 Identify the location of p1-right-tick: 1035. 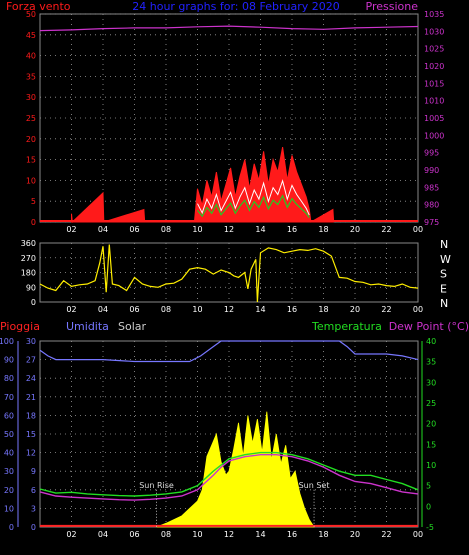
(434, 14).